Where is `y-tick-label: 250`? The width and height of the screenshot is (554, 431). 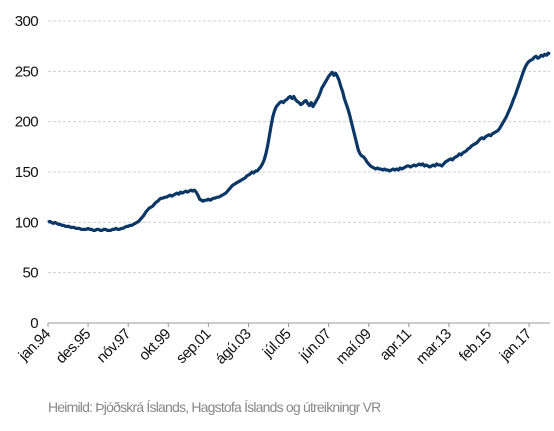
y-tick-label: 250 is located at coordinates (26, 71).